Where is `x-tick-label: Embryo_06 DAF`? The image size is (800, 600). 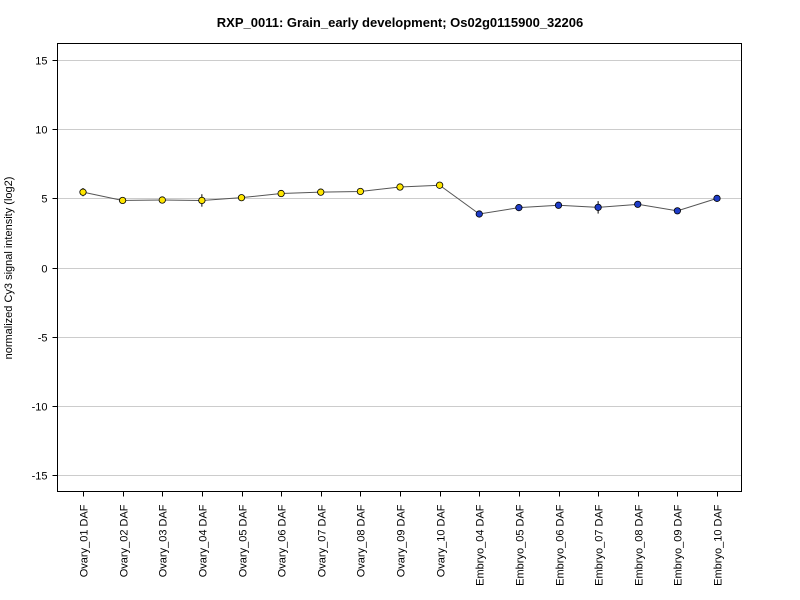
x-tick-label: Embryo_06 DAF is located at coordinates (561, 545).